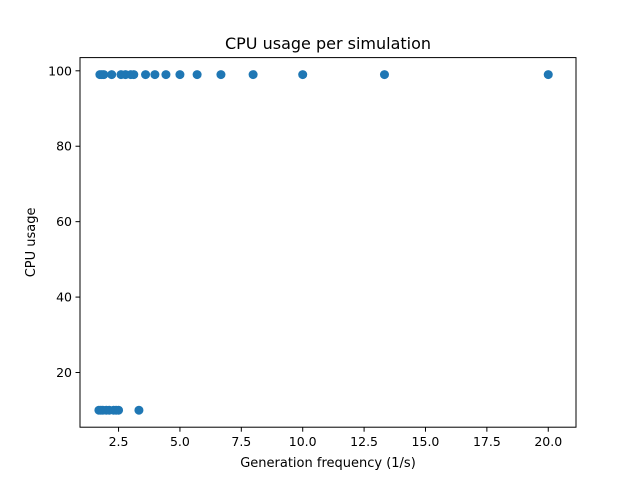  Describe the element at coordinates (364, 441) in the screenshot. I see `x-tick-label: 12.5` at that location.